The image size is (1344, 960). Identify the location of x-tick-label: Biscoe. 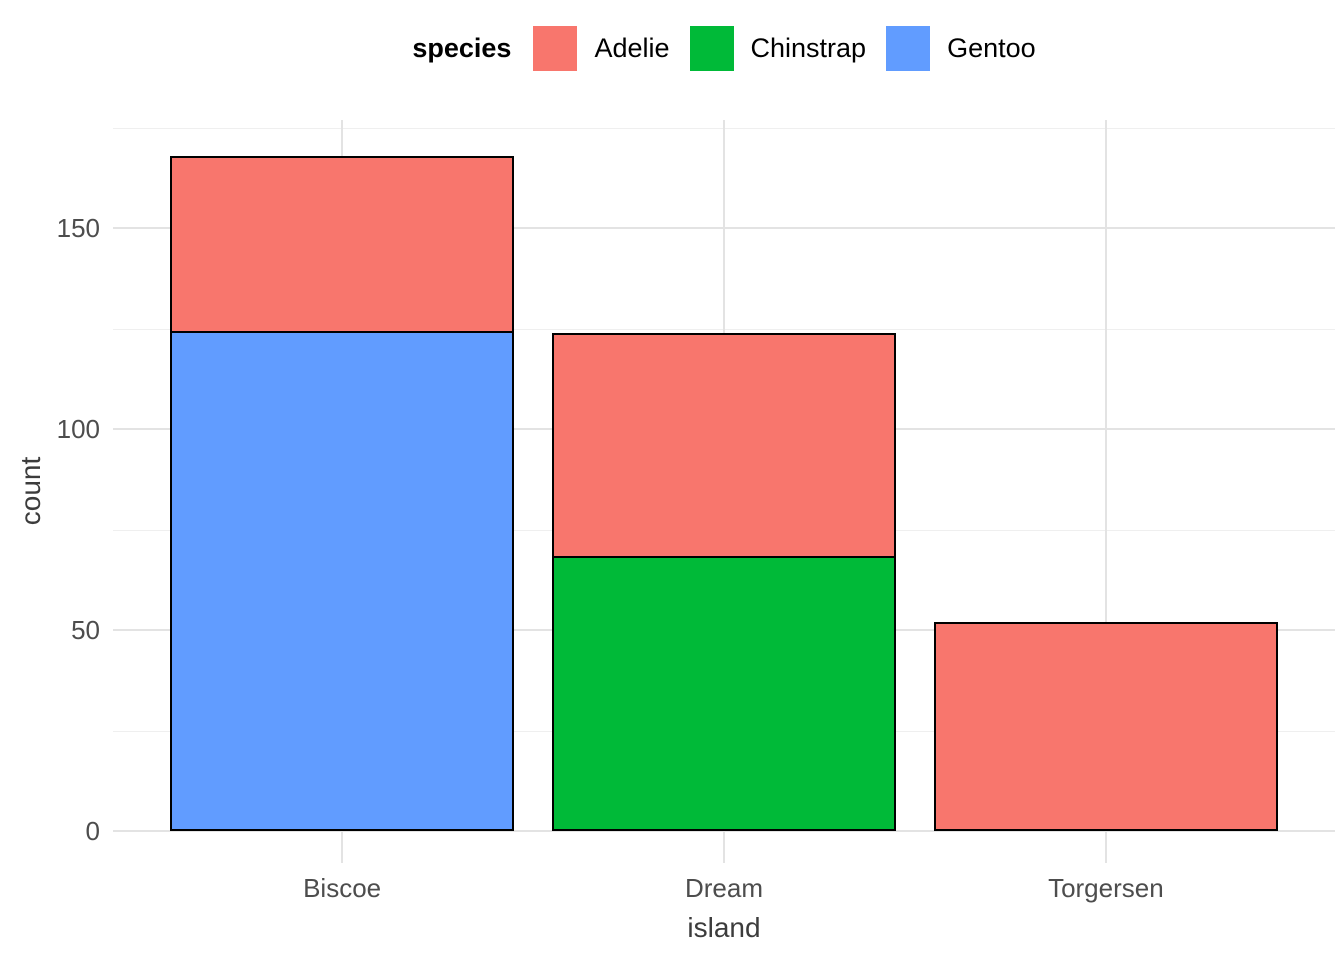
(342, 888).